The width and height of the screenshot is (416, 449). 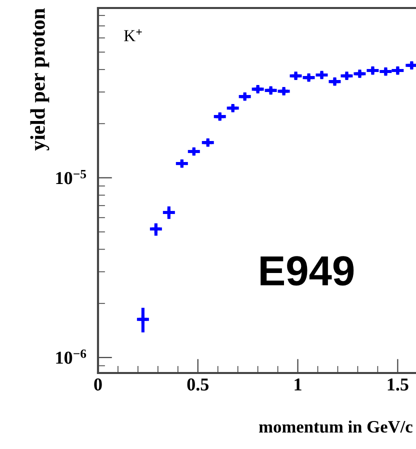 What do you see at coordinates (298, 384) in the screenshot?
I see `x-tick-label: 1` at bounding box center [298, 384].